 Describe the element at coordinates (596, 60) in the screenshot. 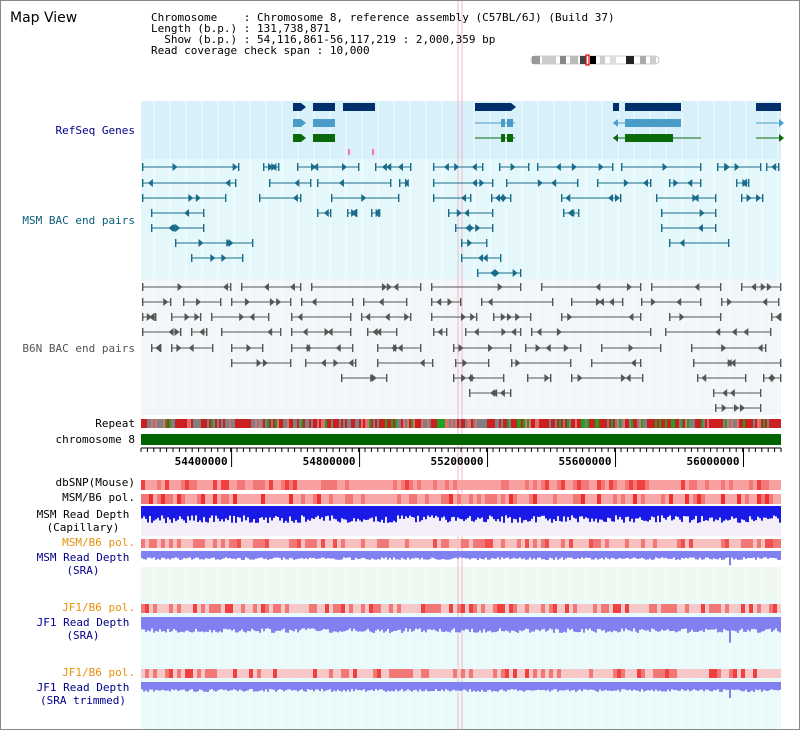

I see `chromosome-ideogram` at that location.